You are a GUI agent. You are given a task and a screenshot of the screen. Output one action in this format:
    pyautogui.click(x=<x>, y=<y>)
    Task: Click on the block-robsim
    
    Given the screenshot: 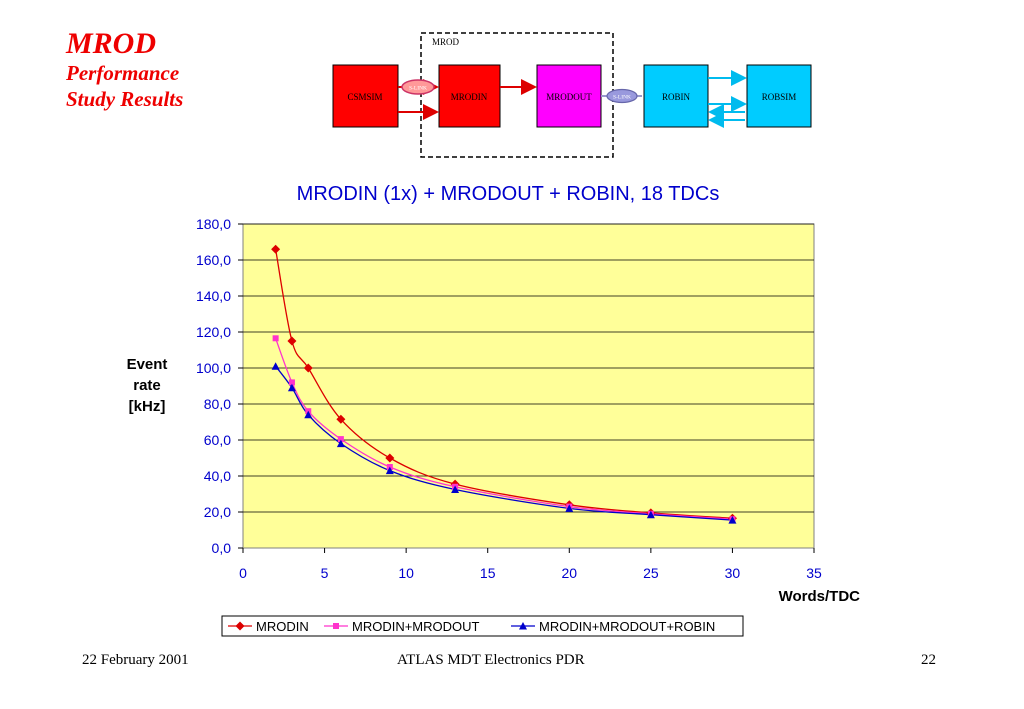 What is the action you would take?
    pyautogui.click(x=779, y=96)
    